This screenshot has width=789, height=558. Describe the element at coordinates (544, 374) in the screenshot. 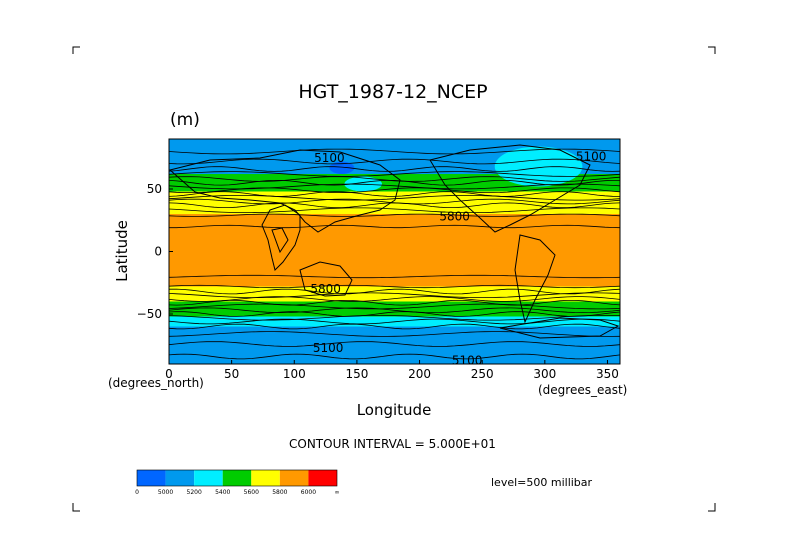

I see `x-tick-label: 300` at that location.